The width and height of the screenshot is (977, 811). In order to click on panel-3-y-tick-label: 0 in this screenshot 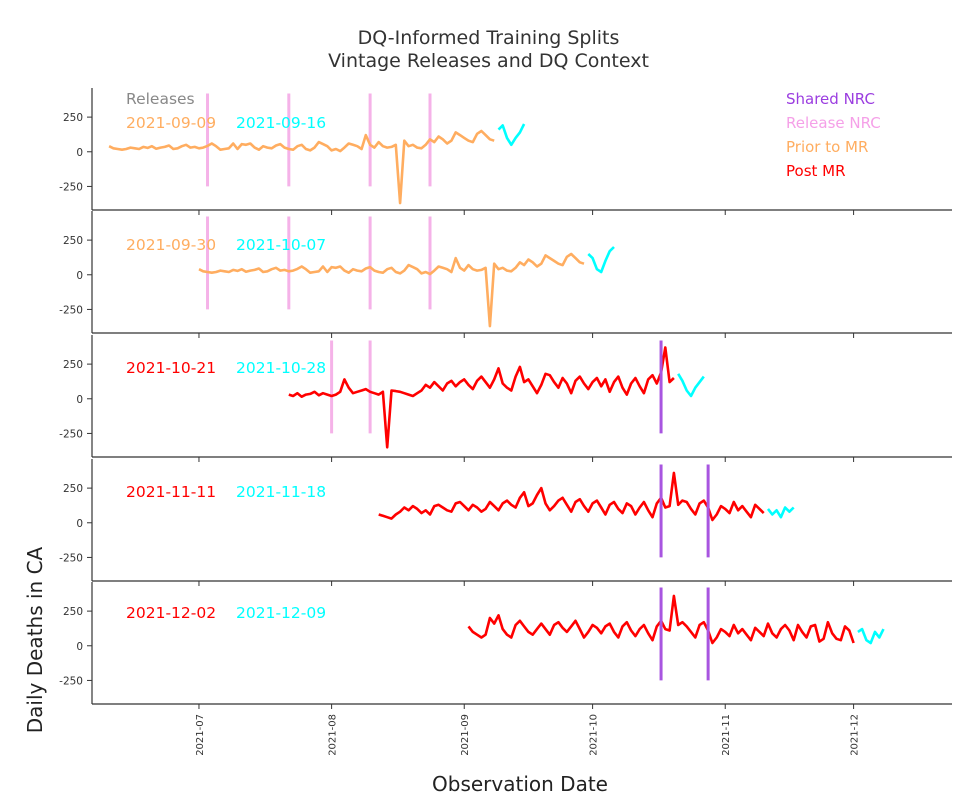, I will do `click(79, 400)`.